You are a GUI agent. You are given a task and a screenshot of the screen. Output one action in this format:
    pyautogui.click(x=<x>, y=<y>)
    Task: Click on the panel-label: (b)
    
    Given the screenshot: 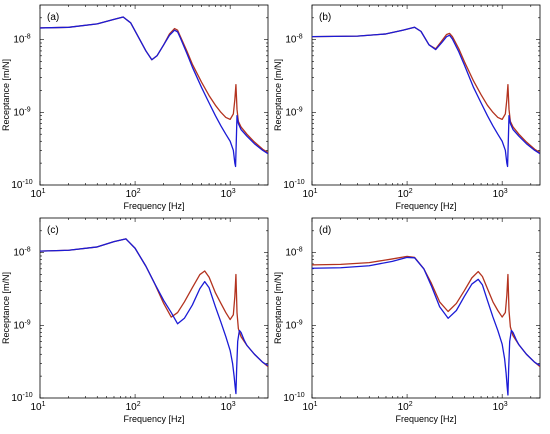 What is the action you would take?
    pyautogui.click(x=325, y=17)
    